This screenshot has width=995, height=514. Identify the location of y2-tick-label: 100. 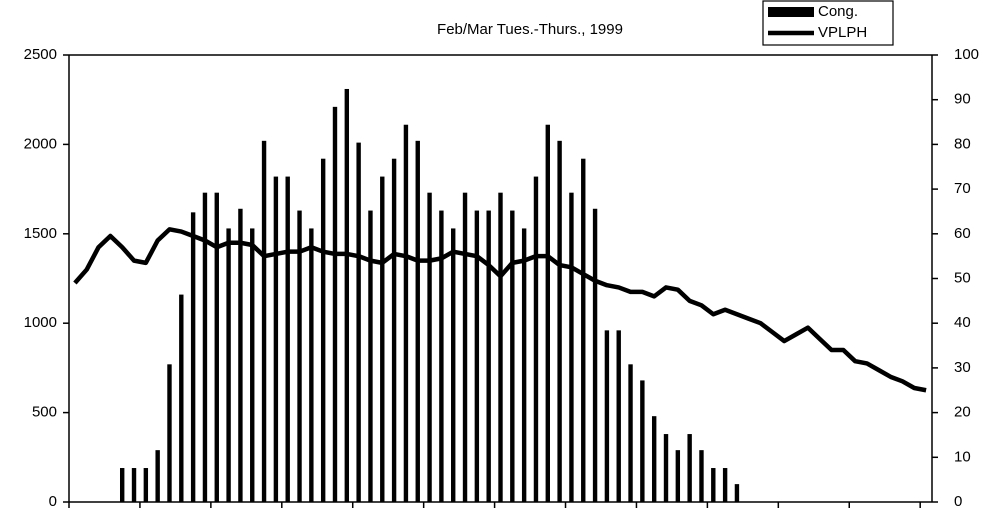
(966, 54).